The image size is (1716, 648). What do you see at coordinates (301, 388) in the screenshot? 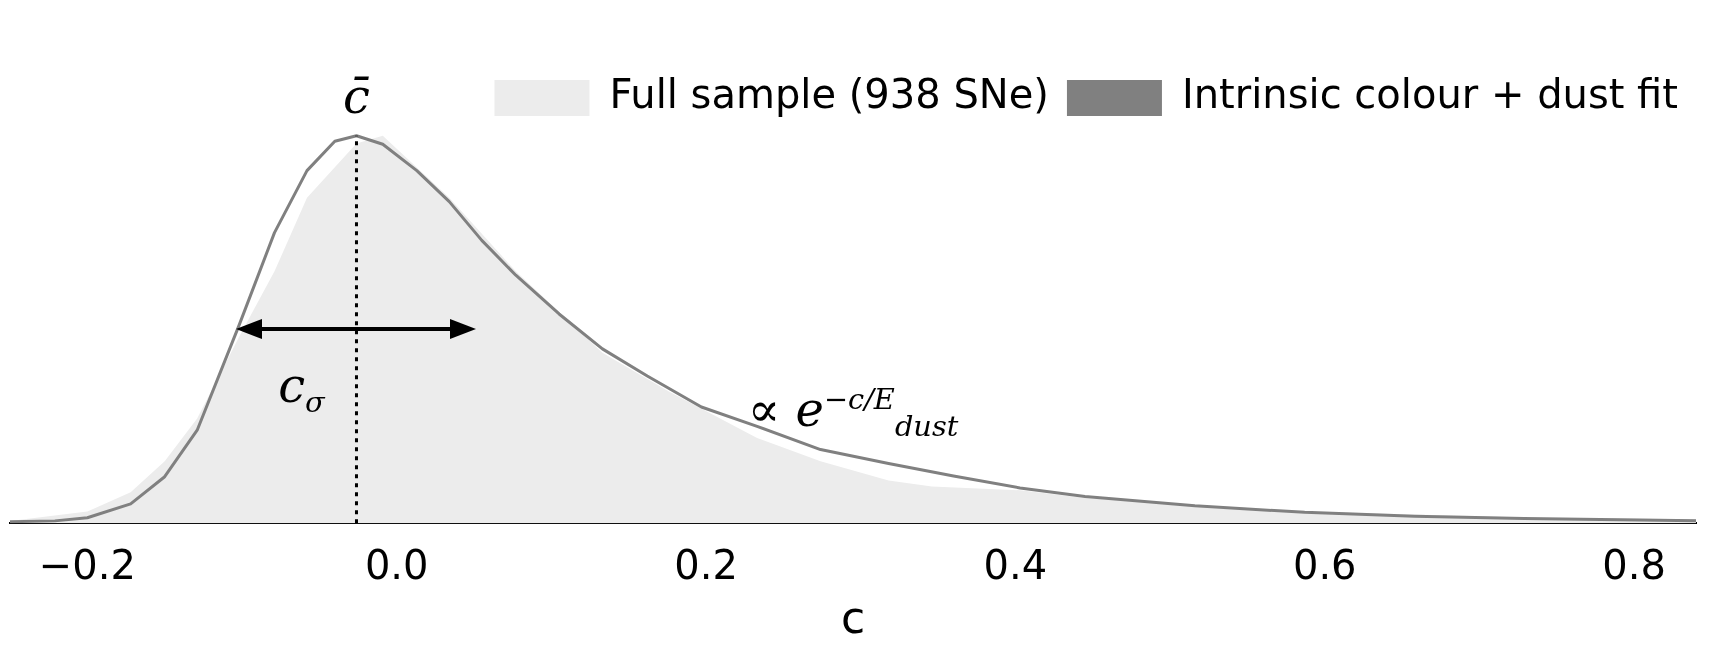
I see `annotation: c$_{σ}$` at bounding box center [301, 388].